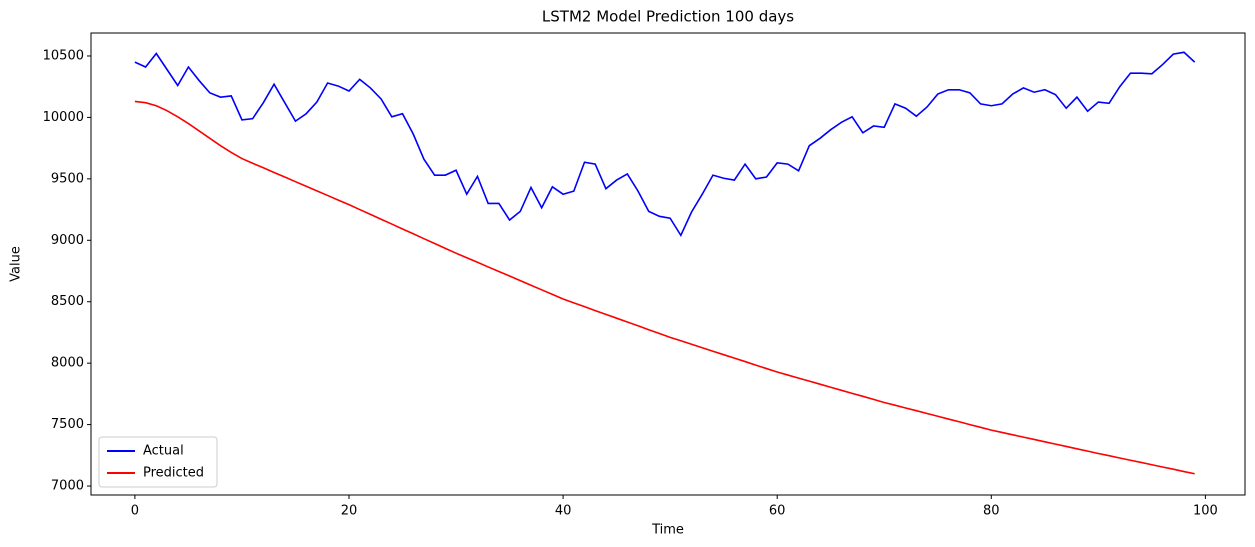 Image resolution: width=1255 pixels, height=547 pixels. Describe the element at coordinates (1205, 511) in the screenshot. I see `x-tick-label: 100` at that location.